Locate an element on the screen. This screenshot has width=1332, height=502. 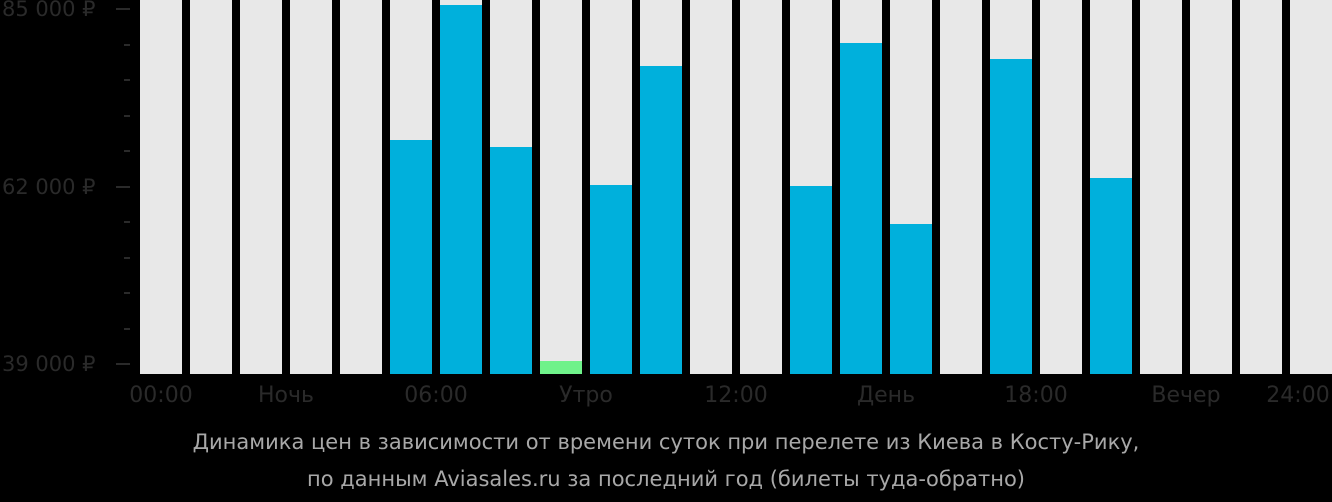
y-axis-label: 85 000 ₽ is located at coordinates (49, 10).